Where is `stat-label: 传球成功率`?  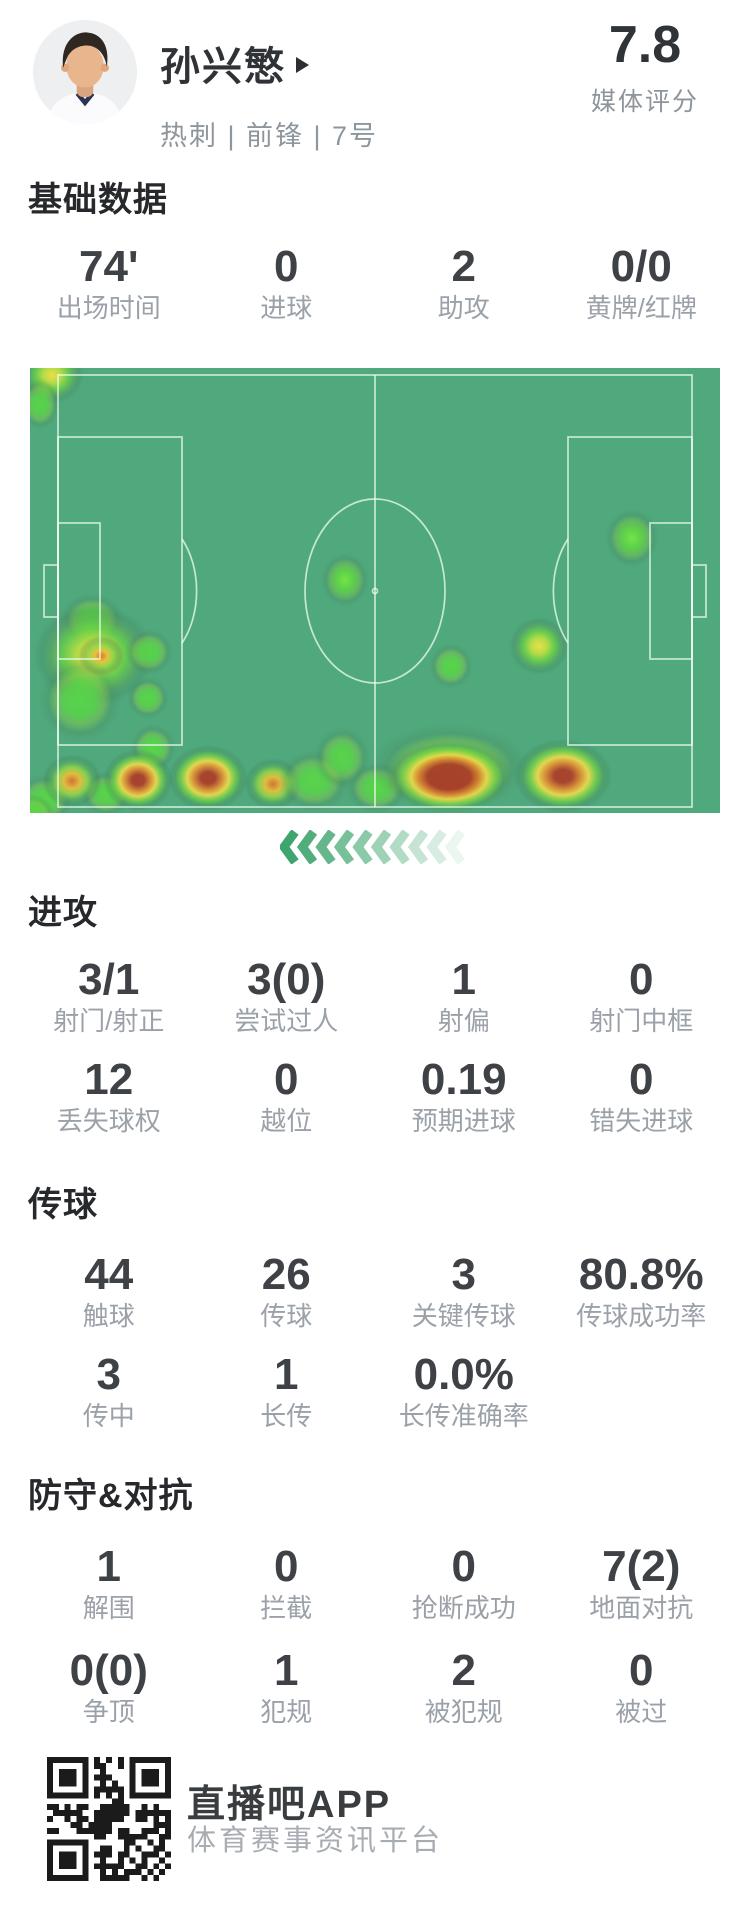
stat-label: 传球成功率 is located at coordinates (641, 1316).